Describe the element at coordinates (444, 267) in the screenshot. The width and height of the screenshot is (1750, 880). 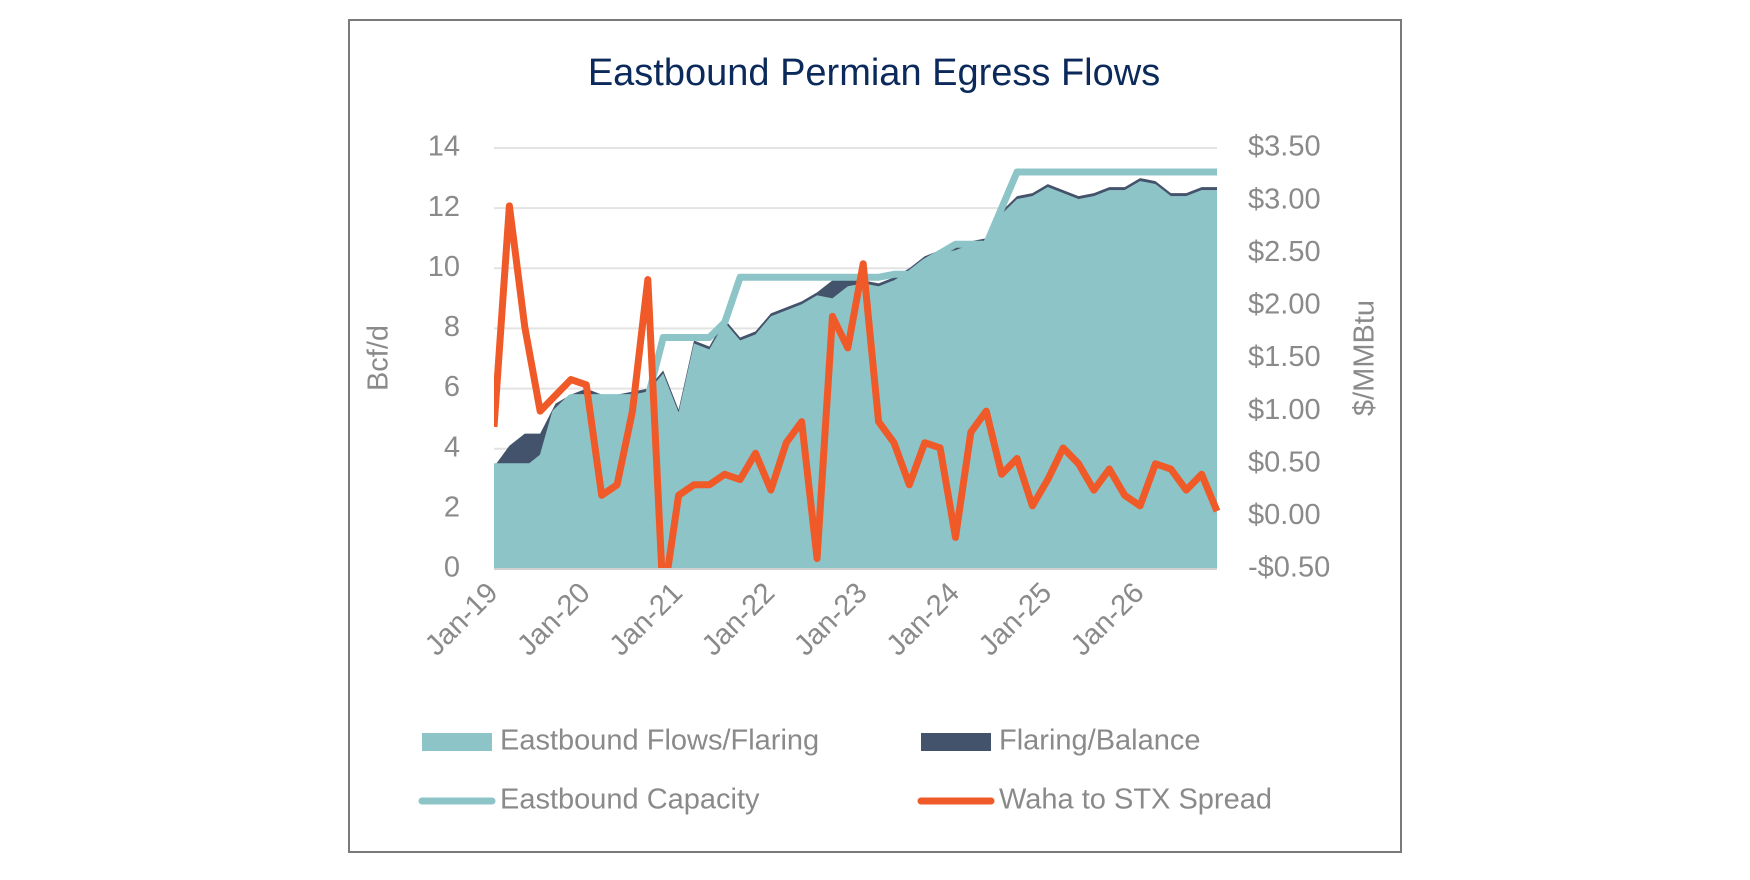
I see `y-tick-label: 10` at that location.